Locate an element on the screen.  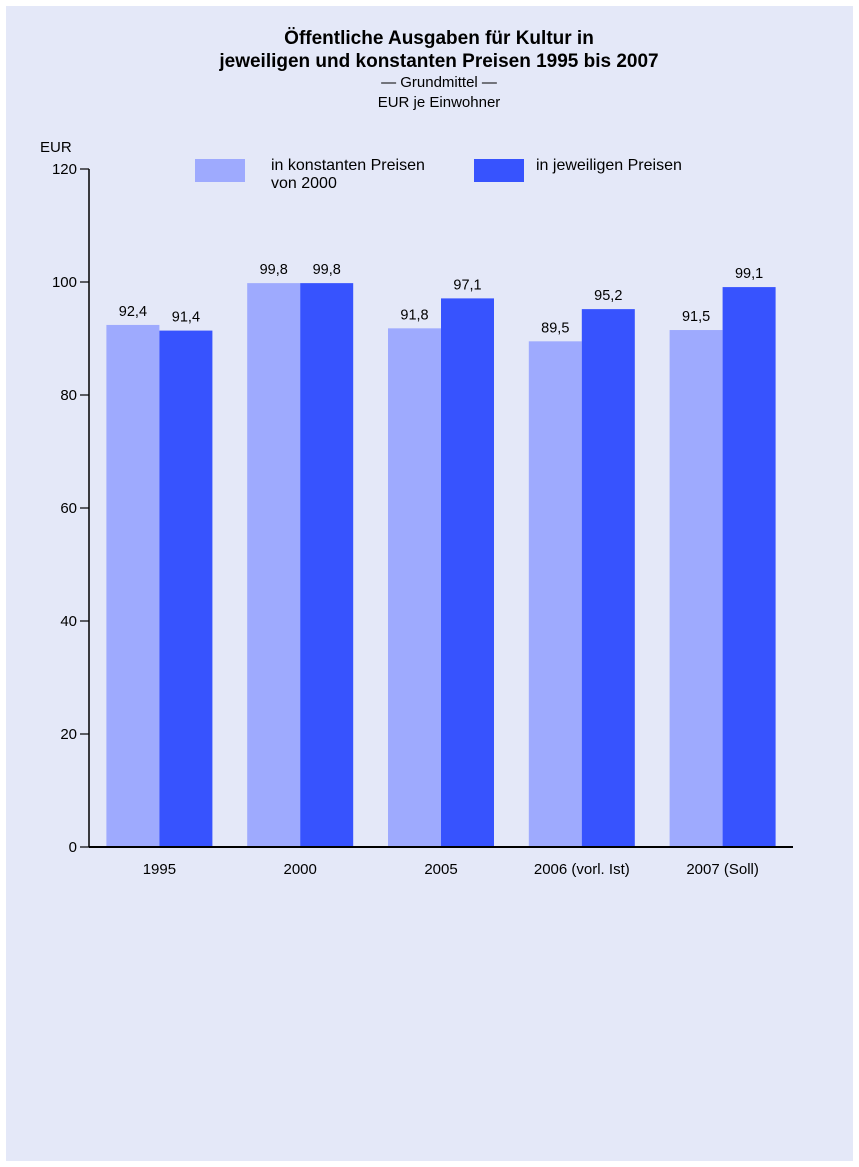
value-label-constant-4: 91,5 is located at coordinates (696, 317).